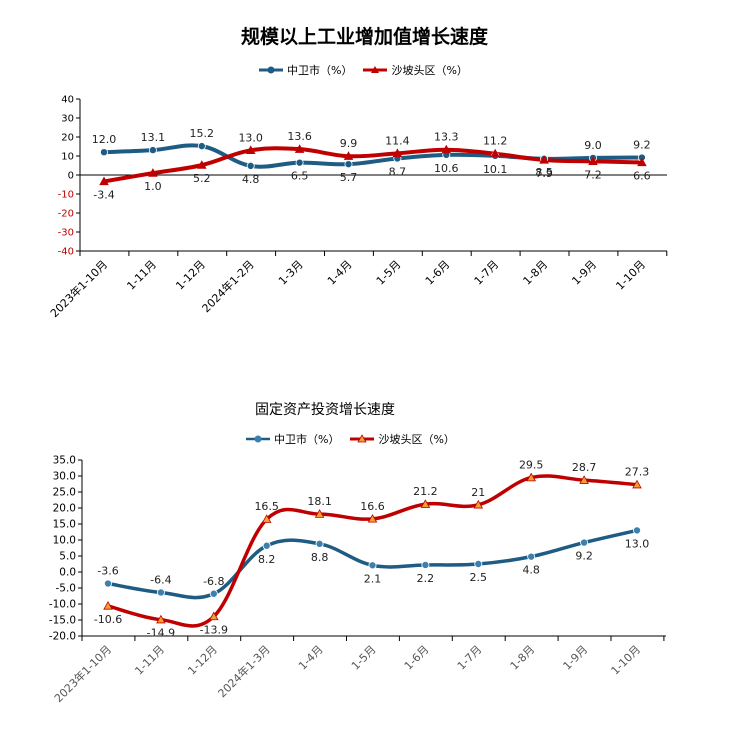 The height and width of the screenshot is (736, 729). I want to click on data-label-zhongwei: 6.5, so click(300, 176).